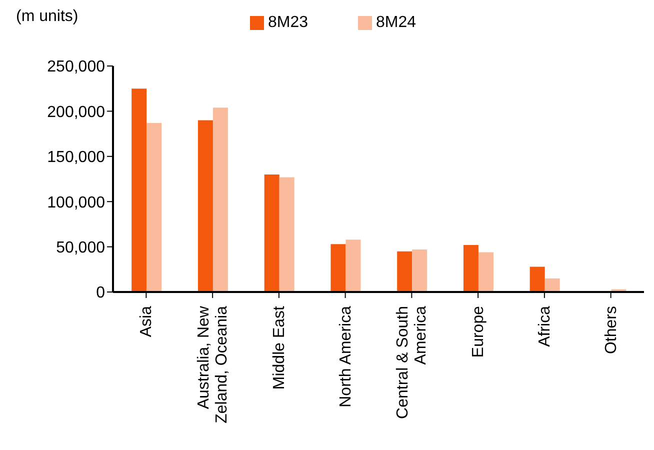  What do you see at coordinates (147, 322) in the screenshot?
I see `x-tick-label: Asia` at bounding box center [147, 322].